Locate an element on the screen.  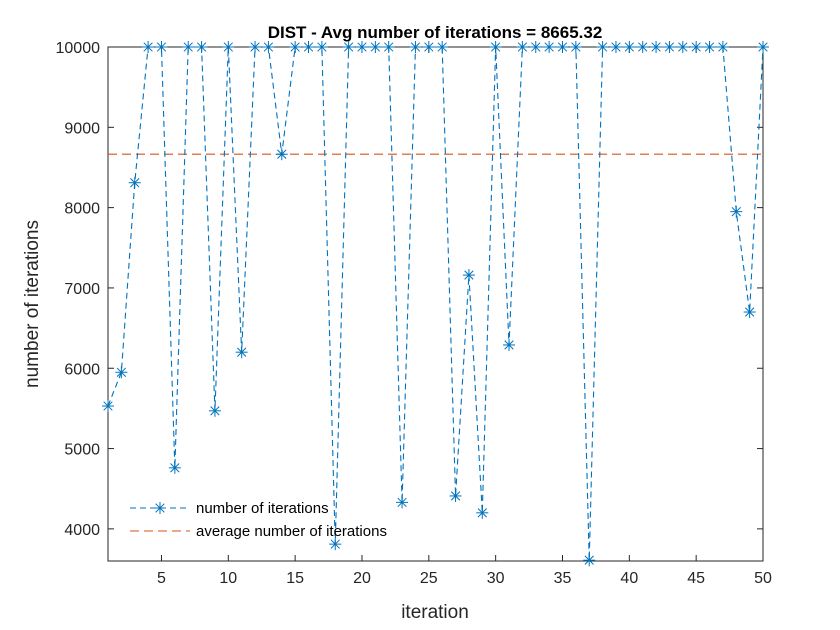
x-tick-label: 30 is located at coordinates (496, 578).